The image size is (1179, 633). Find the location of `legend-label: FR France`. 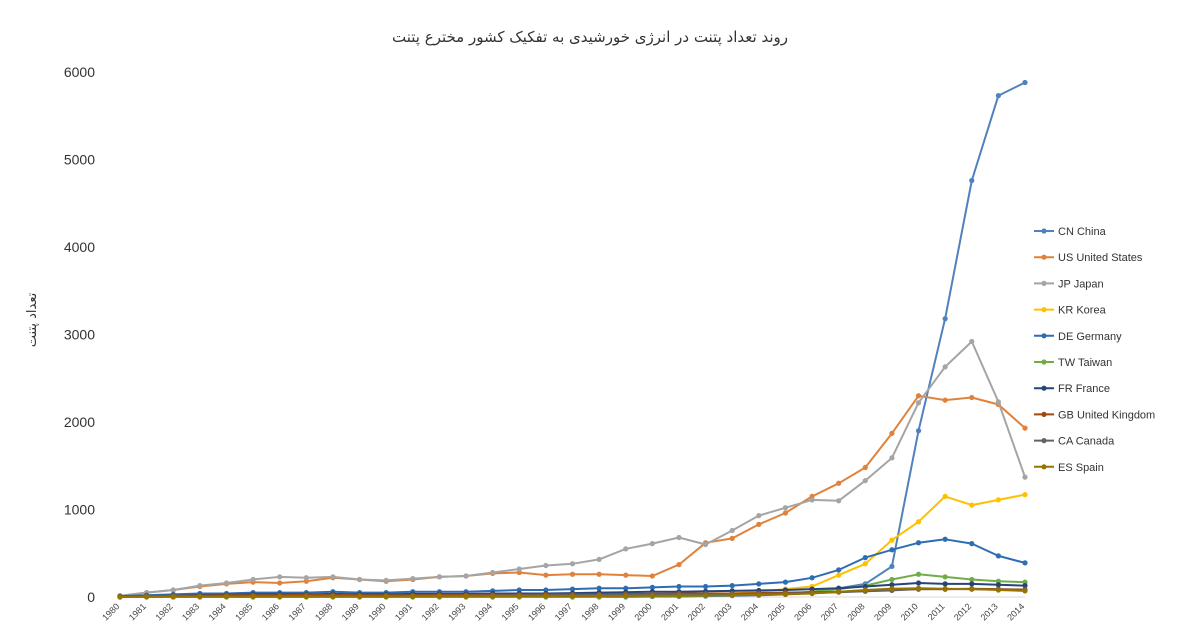

legend-label: FR France is located at coordinates (1084, 389).